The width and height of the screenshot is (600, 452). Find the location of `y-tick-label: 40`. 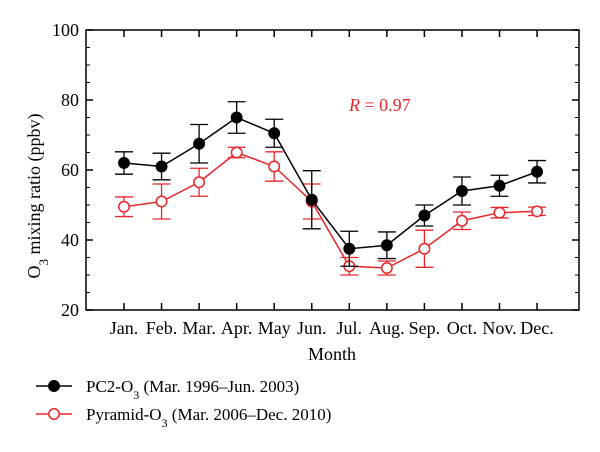

y-tick-label: 40 is located at coordinates (70, 240).